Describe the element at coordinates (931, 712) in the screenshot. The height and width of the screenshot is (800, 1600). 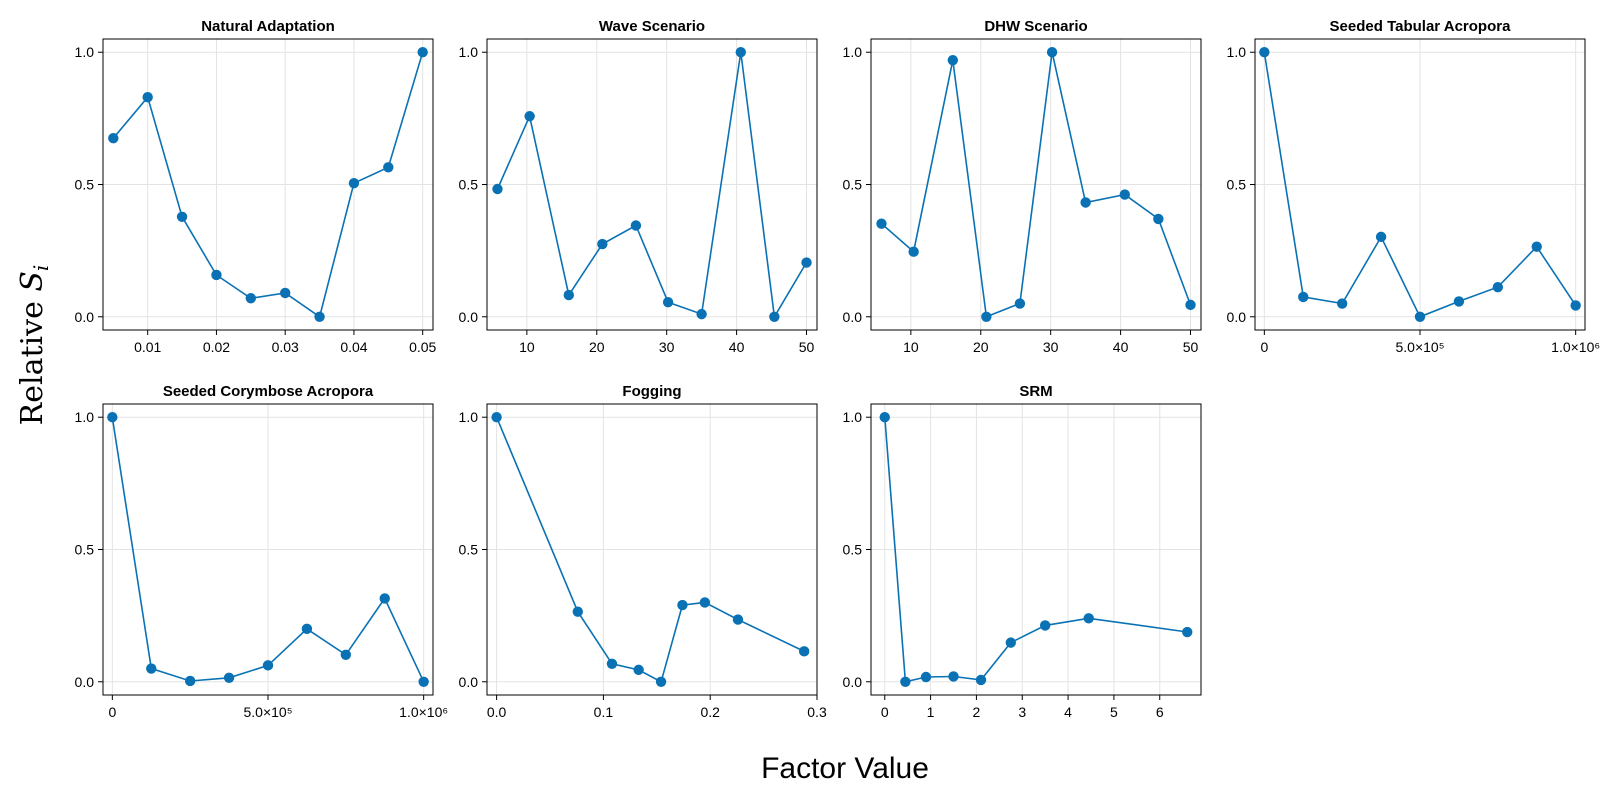
I see `x-tick-label: 1` at that location.